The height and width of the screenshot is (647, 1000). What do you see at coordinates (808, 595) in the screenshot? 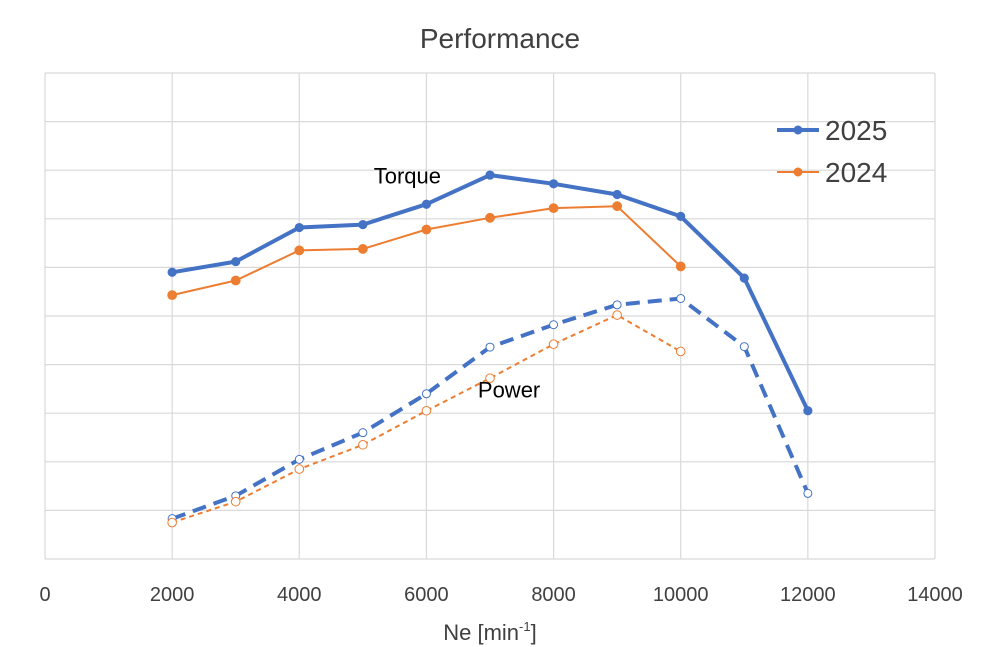
I see `x-tick-label: 12000` at bounding box center [808, 595].